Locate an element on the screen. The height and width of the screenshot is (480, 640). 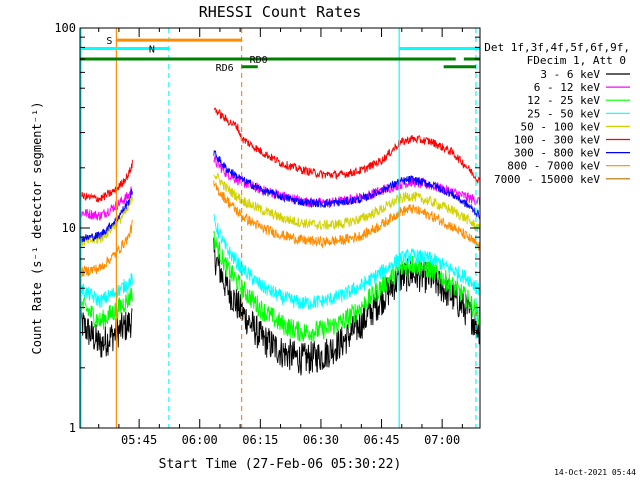
legend-header-line-1: Det 1f,3f,4f,5f,6f,9f, is located at coordinates (557, 47).